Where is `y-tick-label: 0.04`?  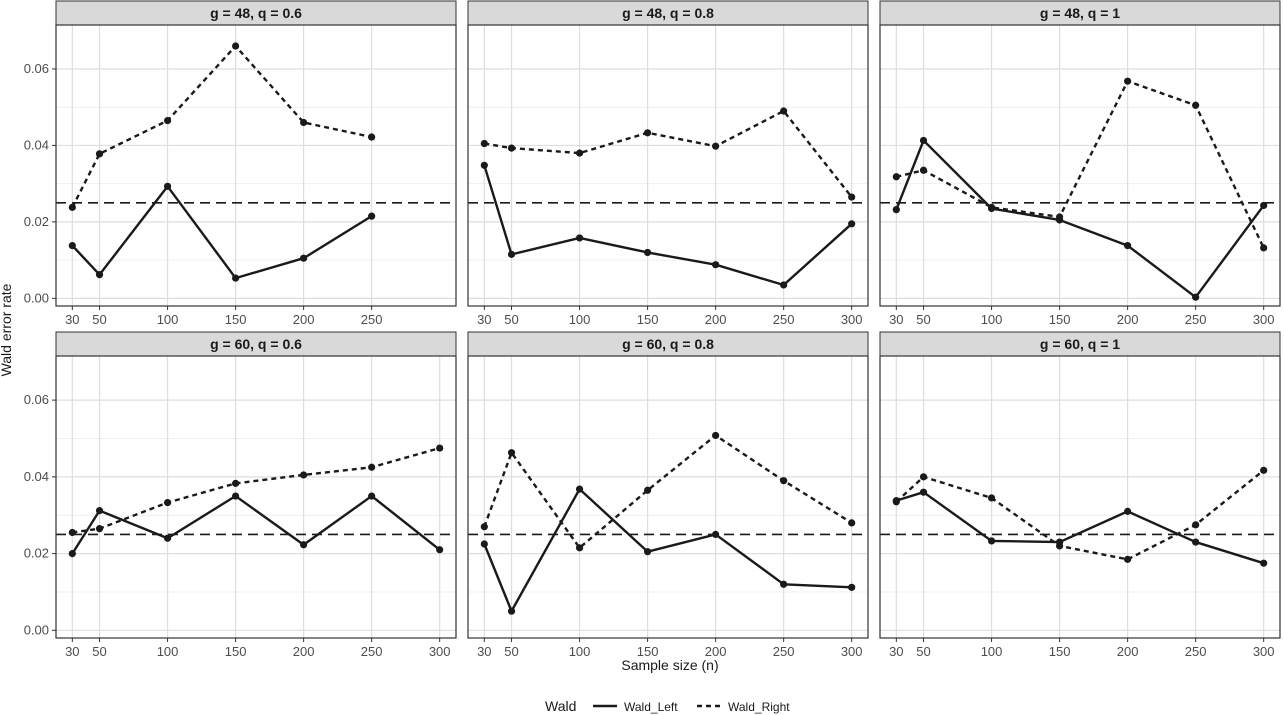 y-tick-label: 0.04 is located at coordinates (36, 476).